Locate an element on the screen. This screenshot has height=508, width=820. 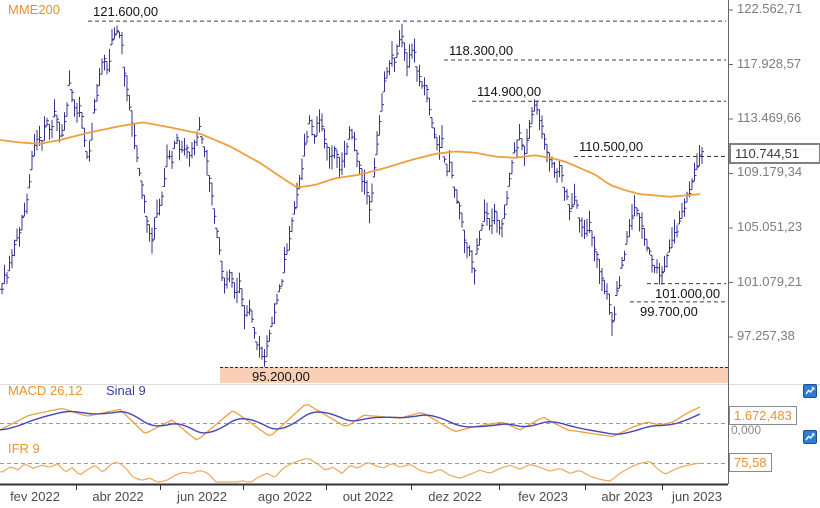
support-zone-band: 95.200,00 is located at coordinates (474, 375).